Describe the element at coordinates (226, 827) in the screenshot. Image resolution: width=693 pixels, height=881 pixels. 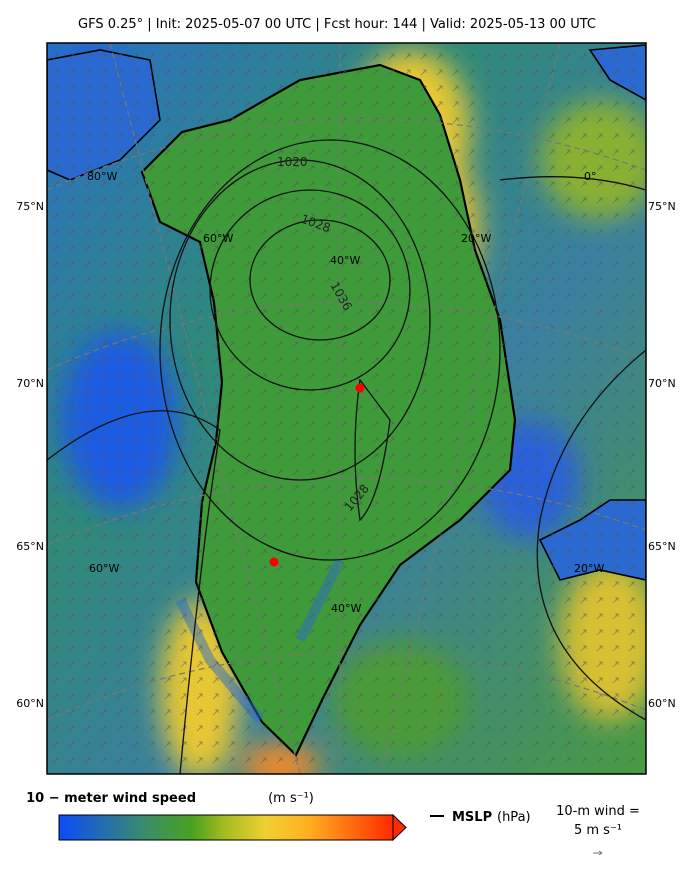
I see `colorbar-fill` at that location.